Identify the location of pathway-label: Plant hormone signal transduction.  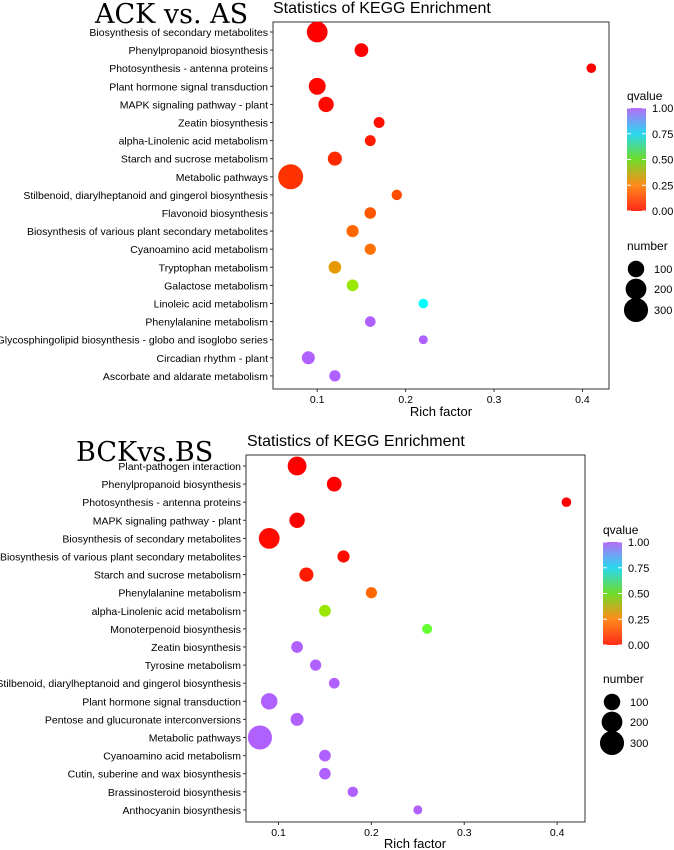
(161, 702).